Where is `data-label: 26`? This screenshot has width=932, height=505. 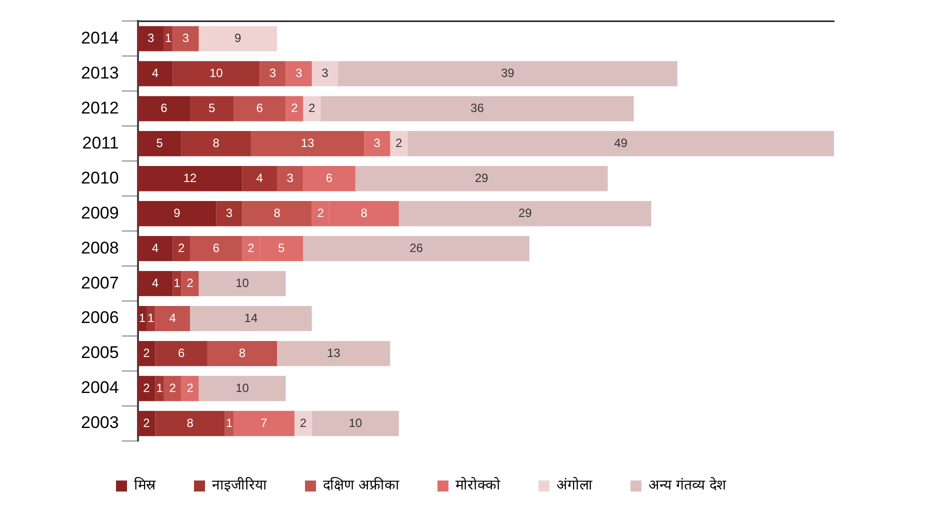
data-label: 26 is located at coordinates (417, 247).